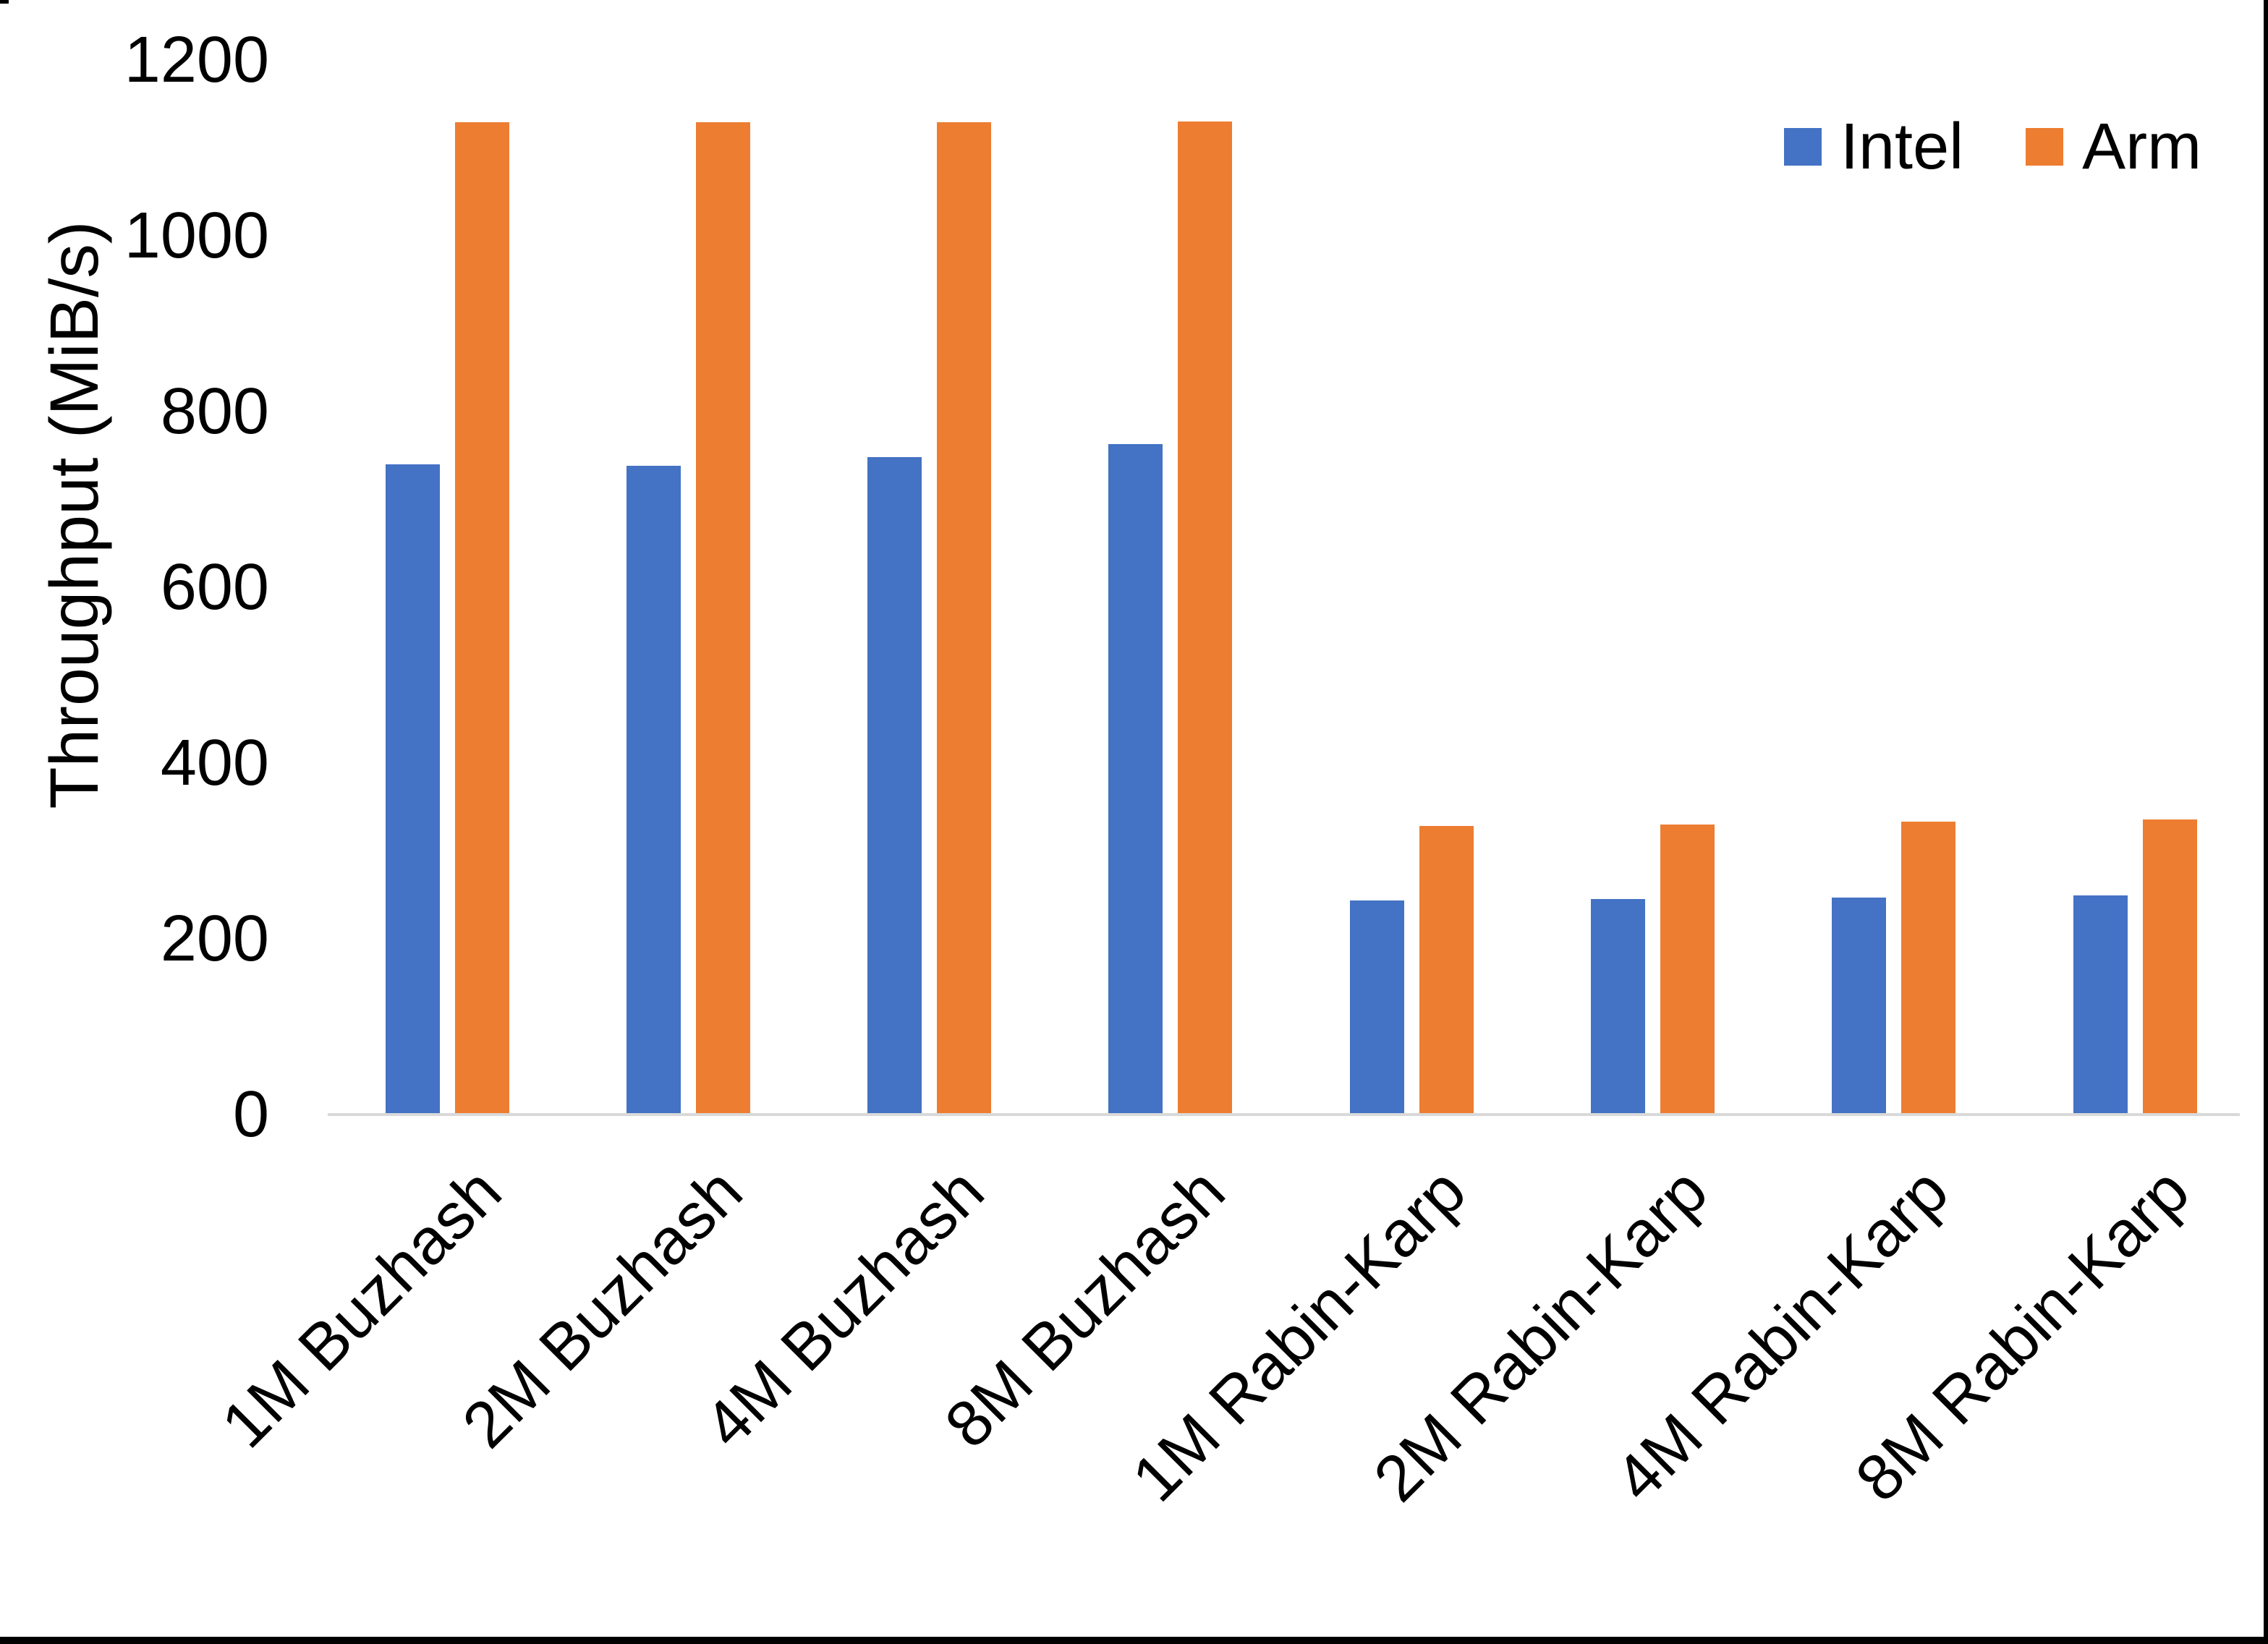 Image resolution: width=2268 pixels, height=1644 pixels. What do you see at coordinates (2142, 147) in the screenshot?
I see `legend-label-arm: Arm` at bounding box center [2142, 147].